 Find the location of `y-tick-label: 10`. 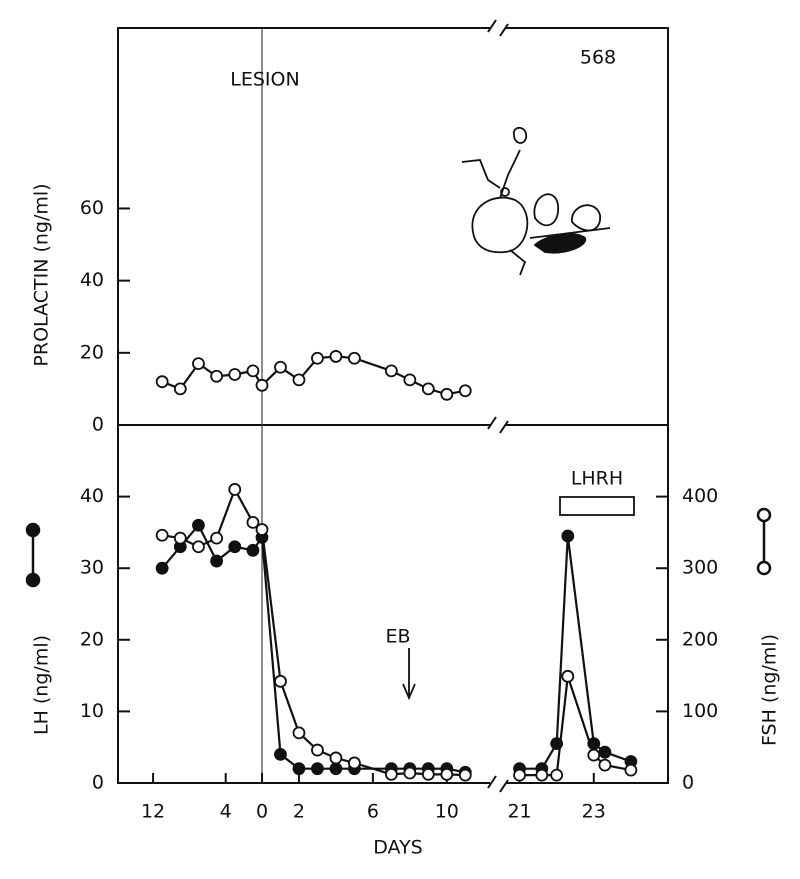

y-tick-label: 10 is located at coordinates (92, 711).